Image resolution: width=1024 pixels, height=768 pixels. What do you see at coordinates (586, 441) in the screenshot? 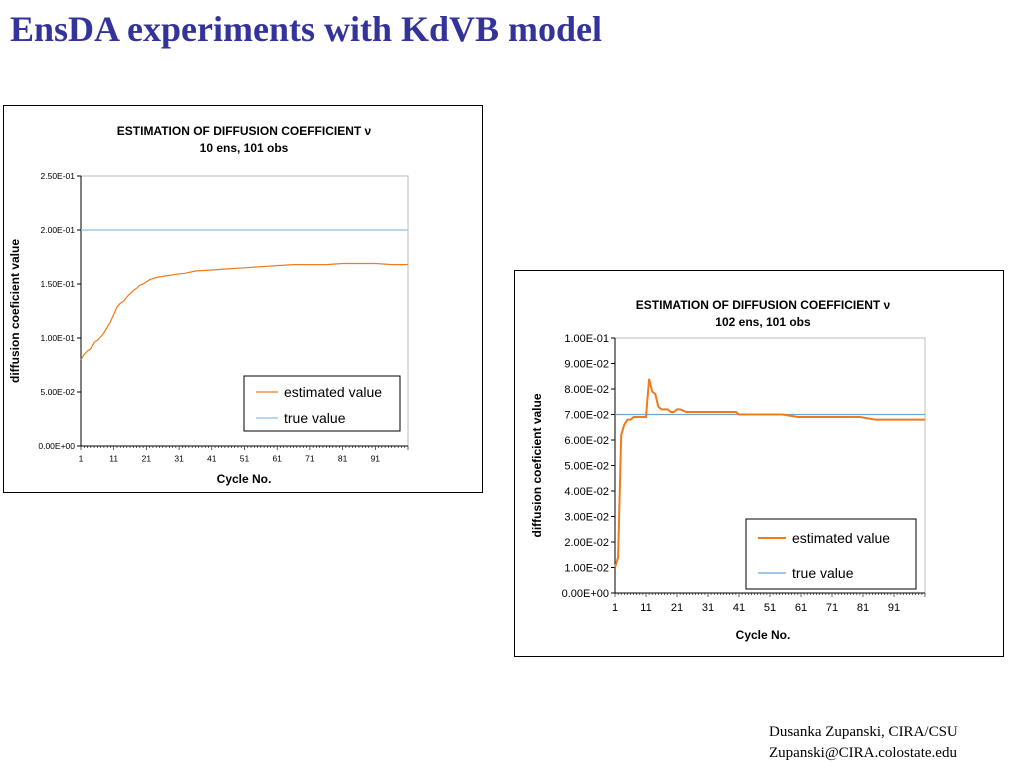
I see `y-tick-label: 6.00E-02` at bounding box center [586, 441].